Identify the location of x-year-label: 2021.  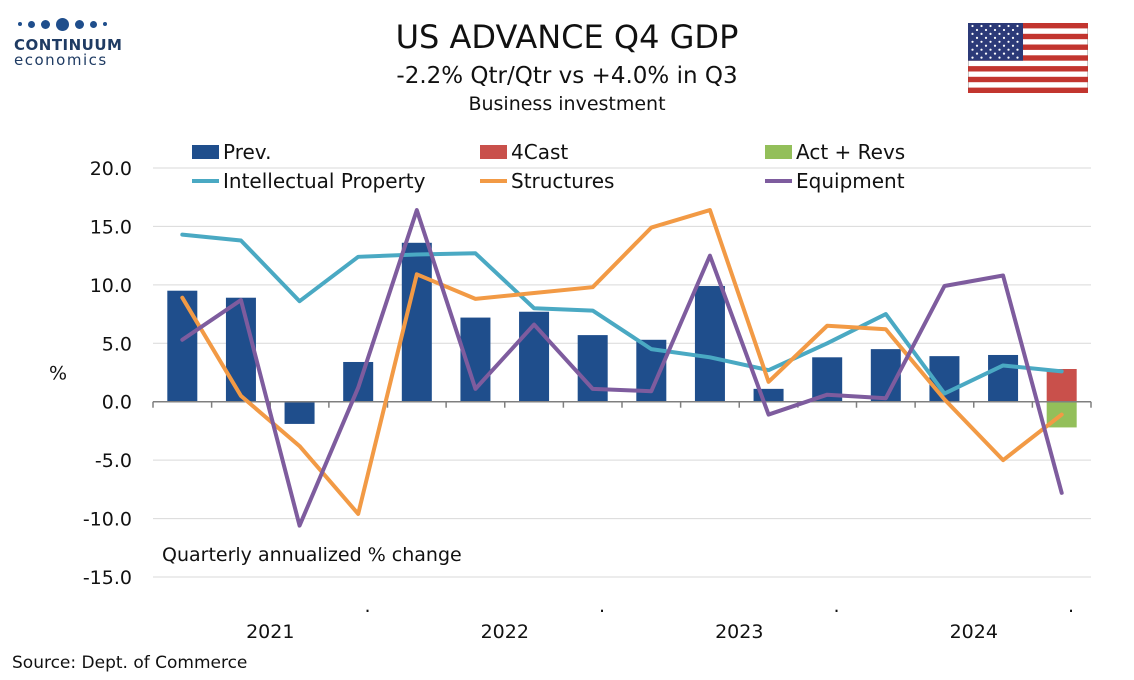
(270, 632).